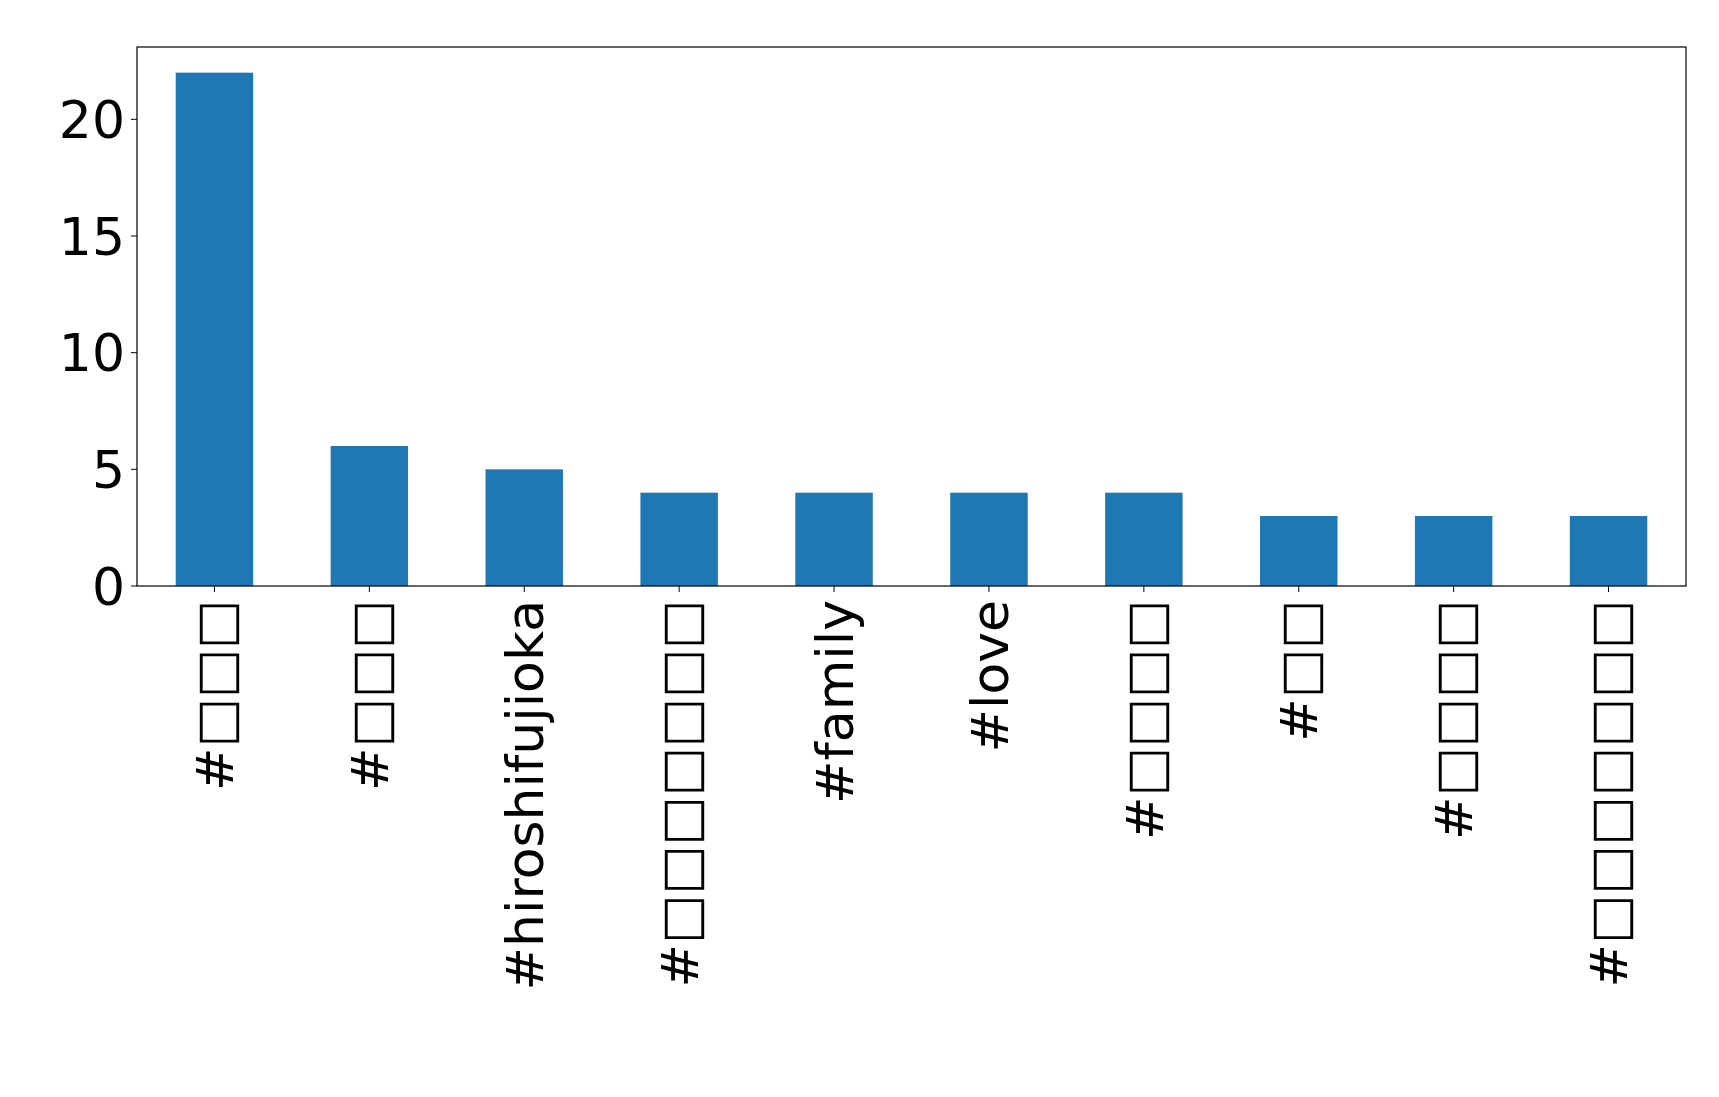 This screenshot has height=1097, width=1719. Describe the element at coordinates (1299, 671) in the screenshot. I see `x-tick-label: #□□` at that location.